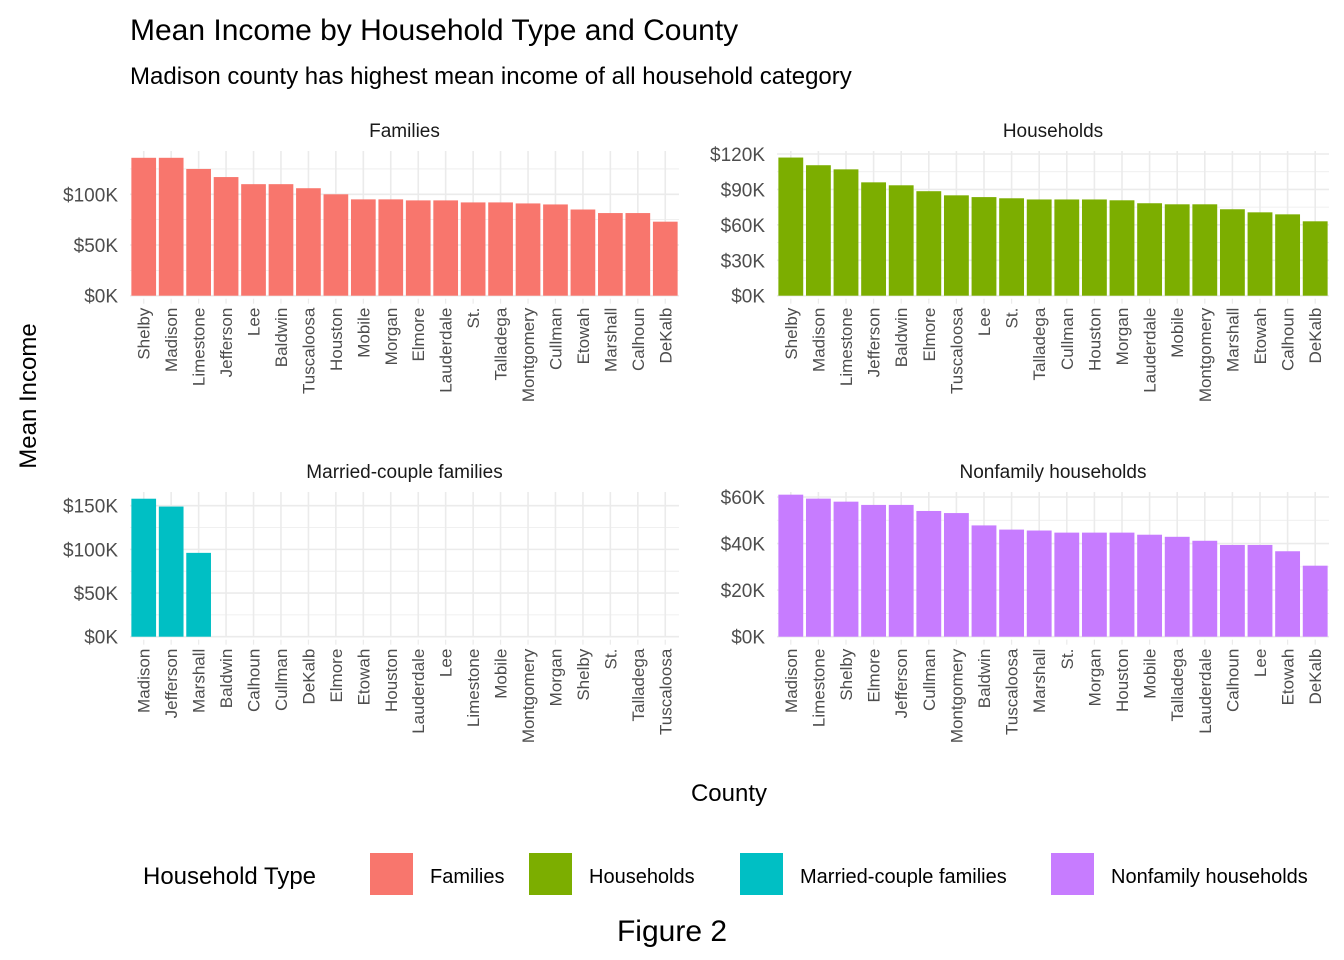 This screenshot has height=960, width=1344. What do you see at coordinates (446, 248) in the screenshot?
I see `bar-lauderdale` at bounding box center [446, 248].